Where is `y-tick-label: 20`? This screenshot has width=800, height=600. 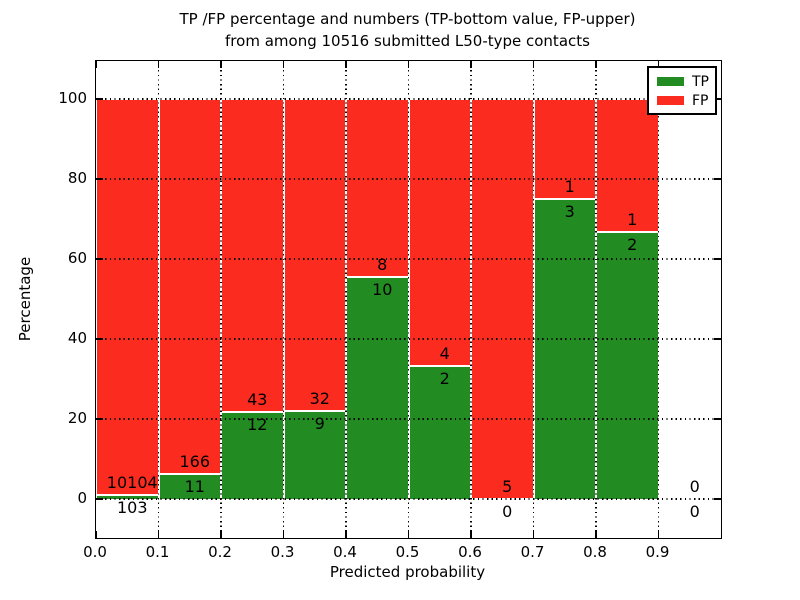 y-tick-label: 20 is located at coordinates (77, 418).